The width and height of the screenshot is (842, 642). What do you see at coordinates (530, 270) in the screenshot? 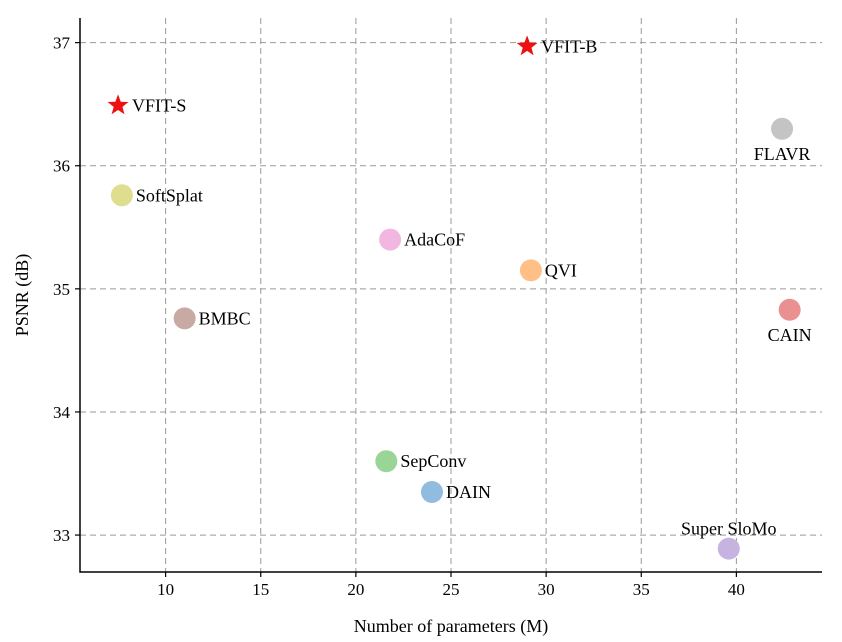
I see `point-qvi` at bounding box center [530, 270].